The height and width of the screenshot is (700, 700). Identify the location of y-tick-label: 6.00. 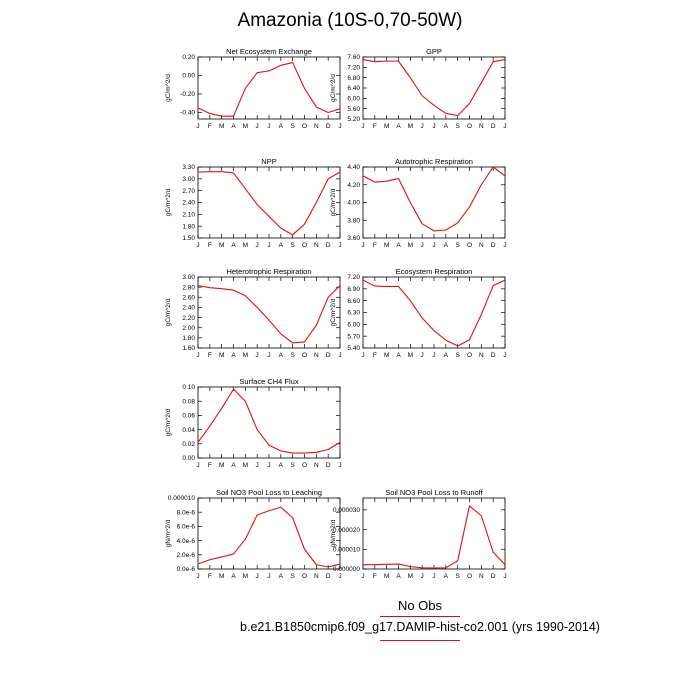
(353, 325).